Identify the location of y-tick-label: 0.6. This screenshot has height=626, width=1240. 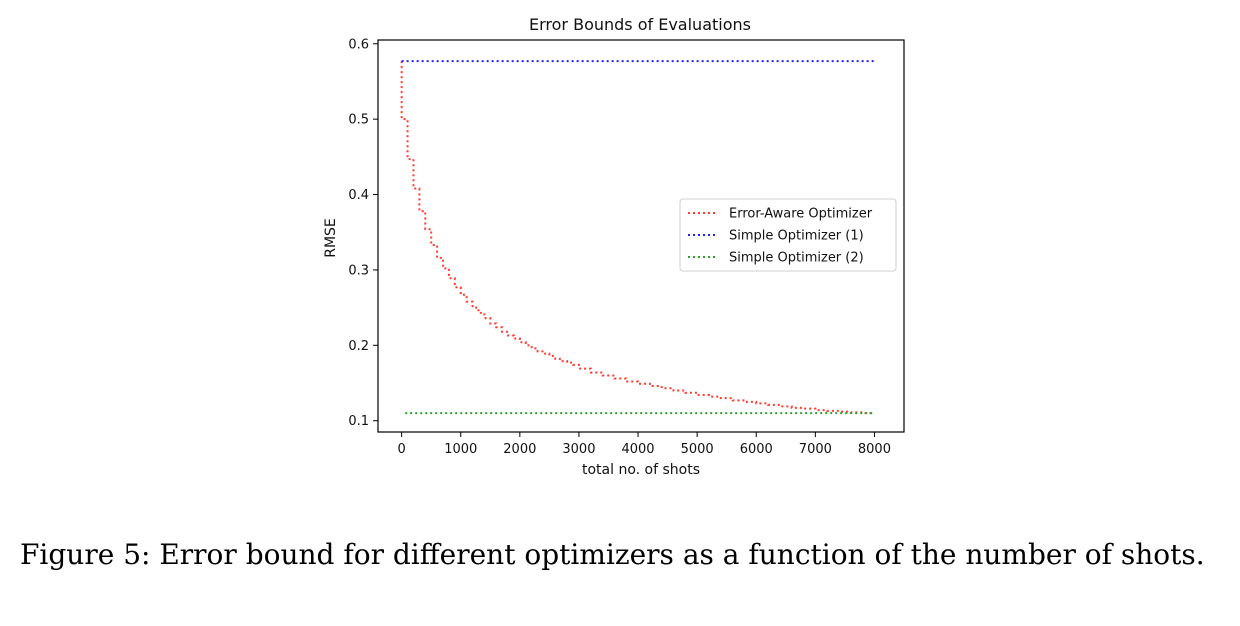
(358, 44).